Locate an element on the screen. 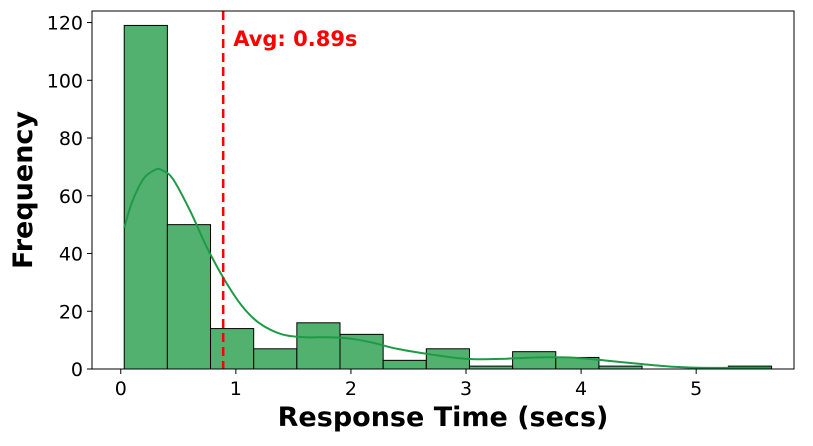 The height and width of the screenshot is (446, 813). y-axis-label: Frequency is located at coordinates (23, 190).